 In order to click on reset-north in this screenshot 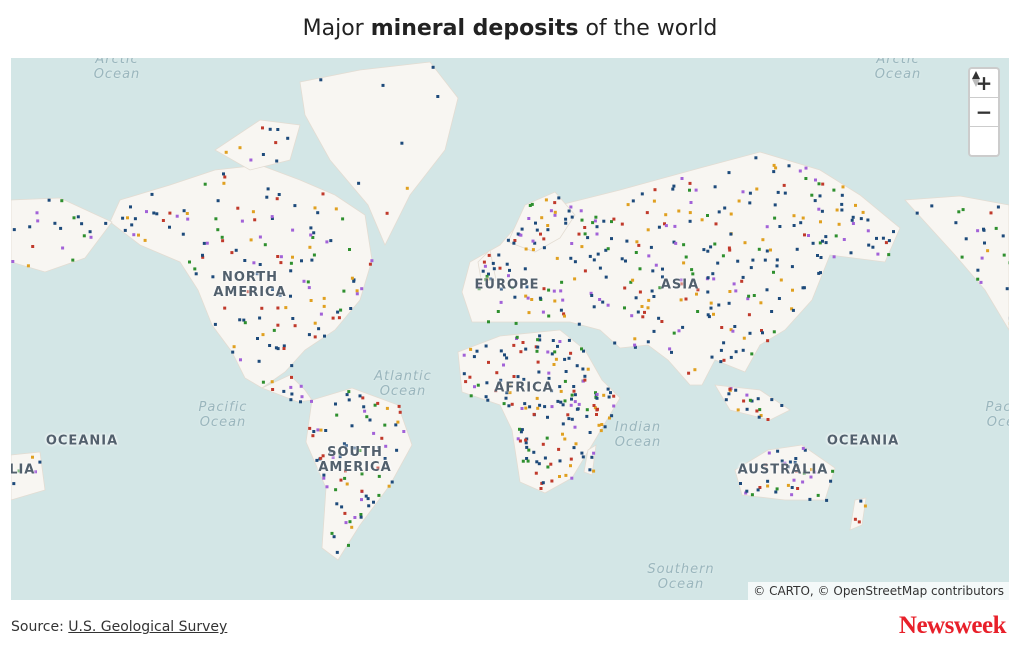, I will do `click(984, 113)`.